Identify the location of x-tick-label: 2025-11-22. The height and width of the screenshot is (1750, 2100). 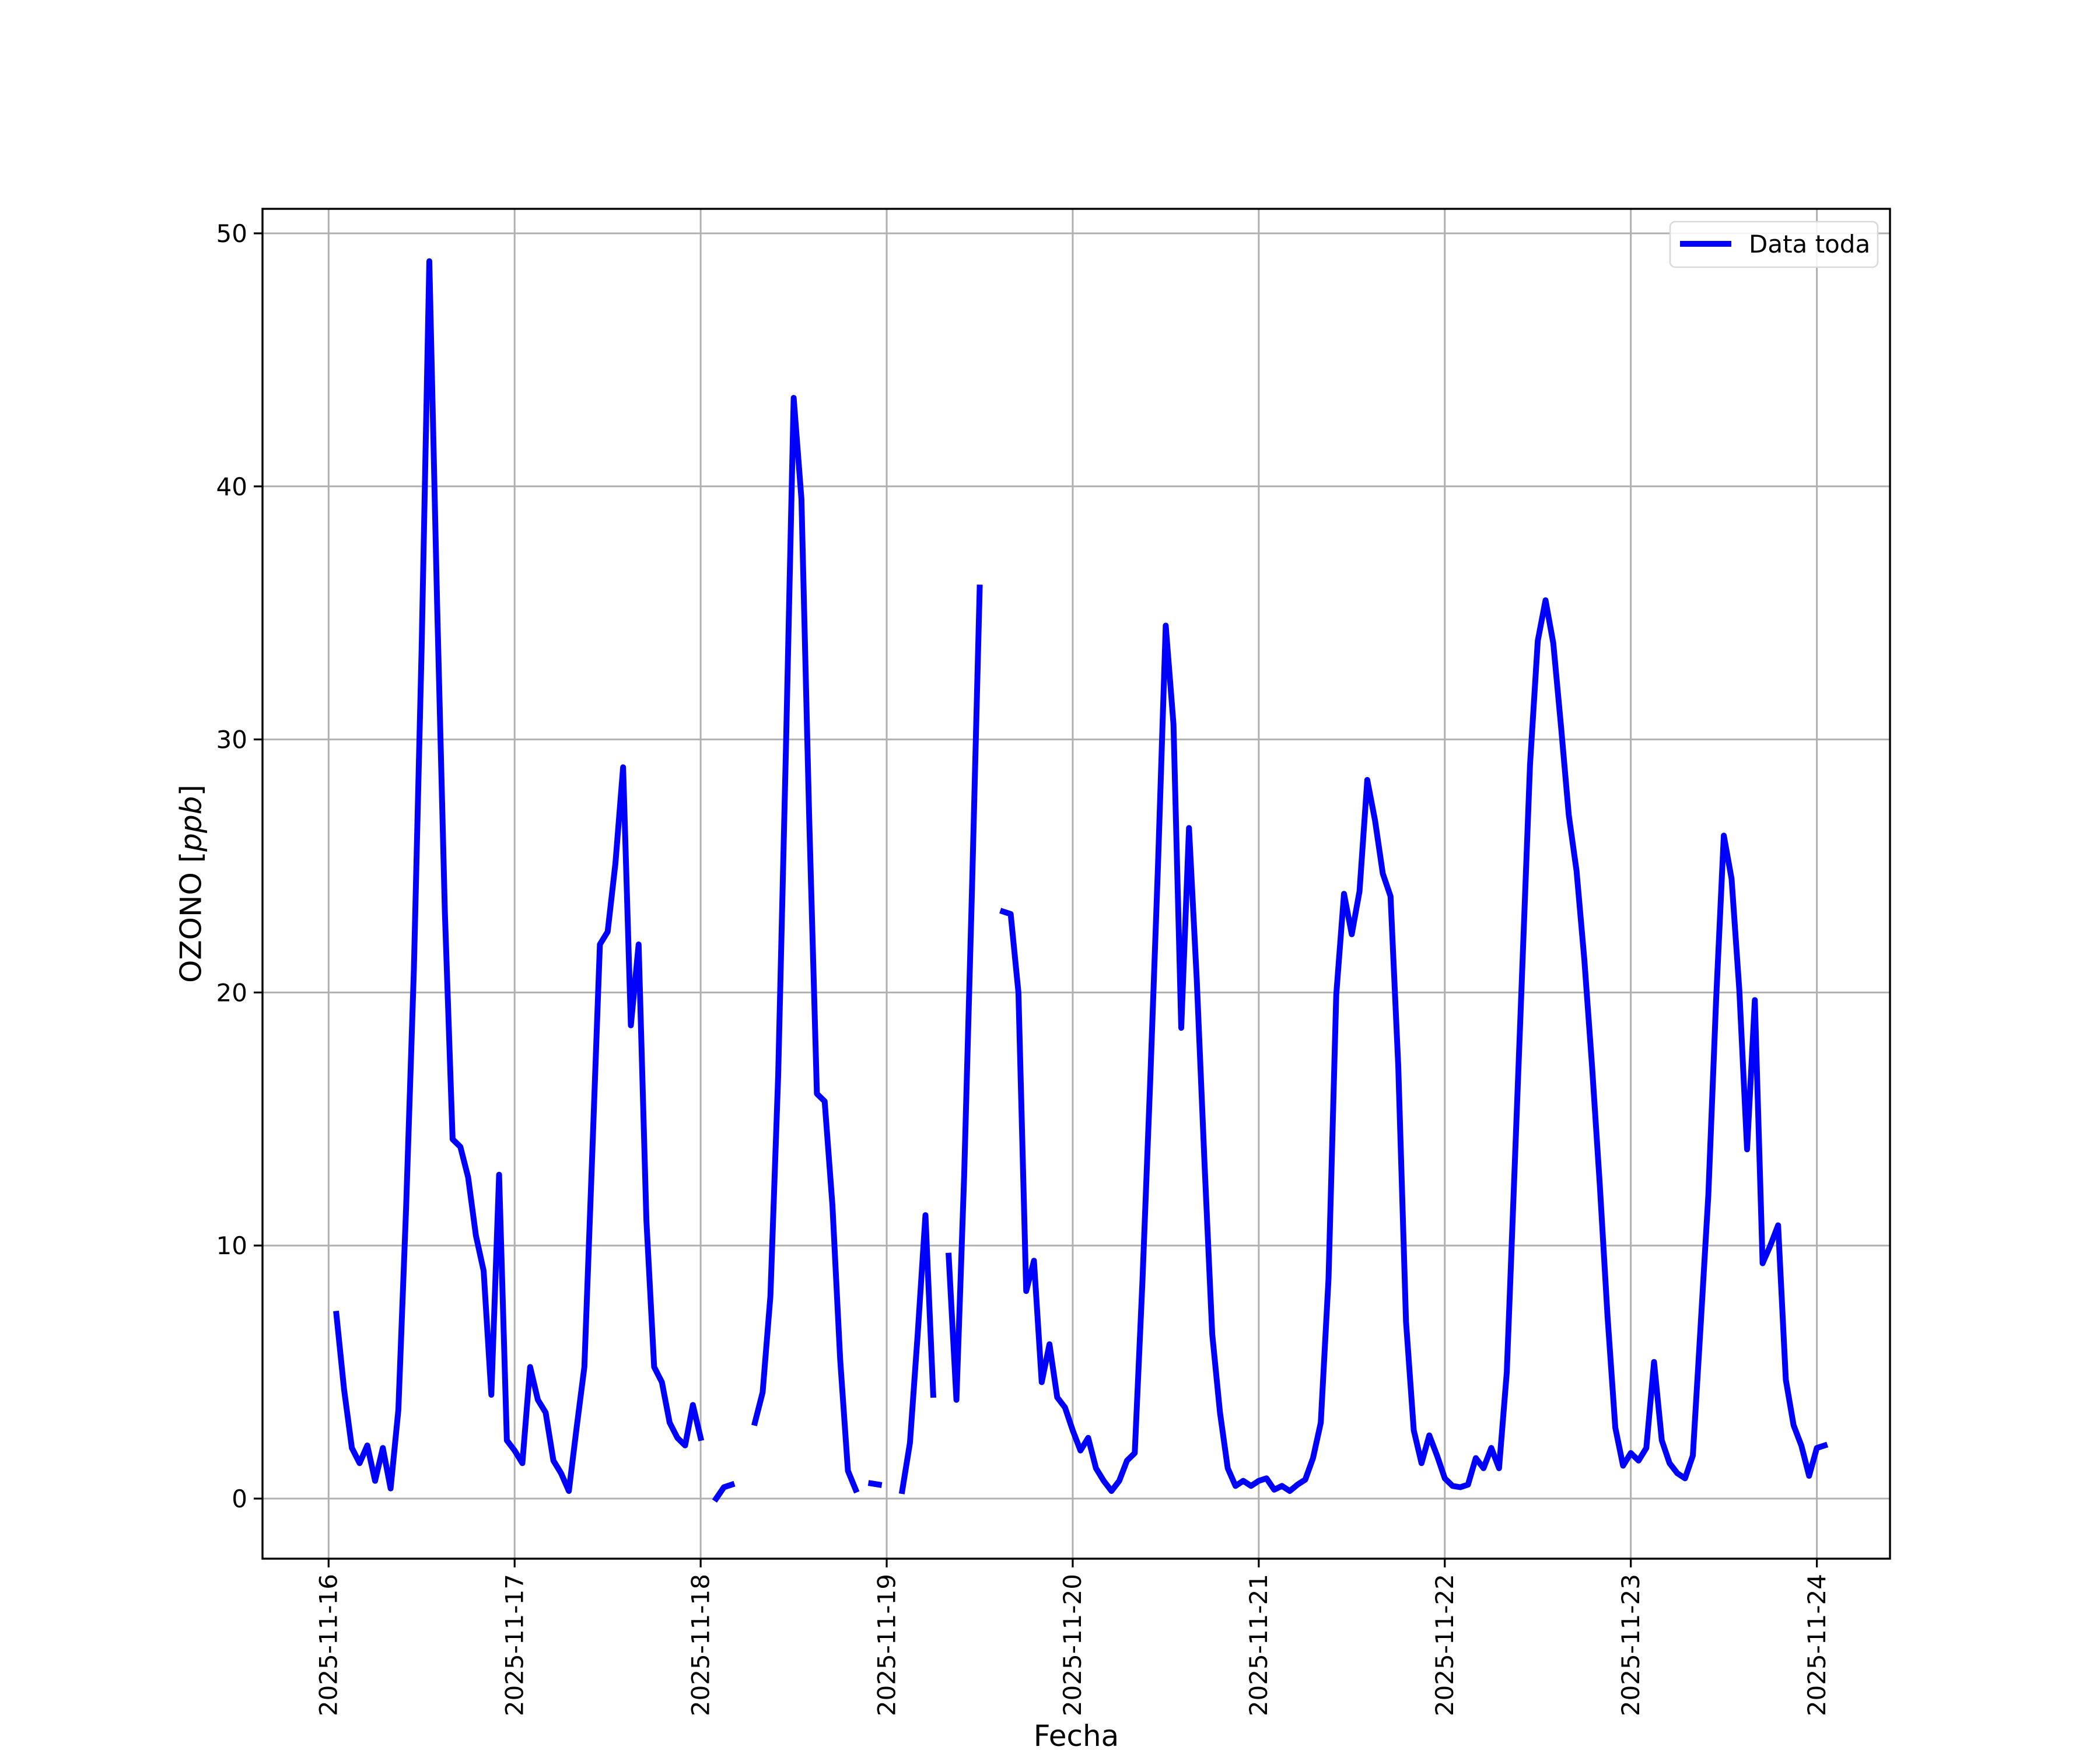
(1444, 1645).